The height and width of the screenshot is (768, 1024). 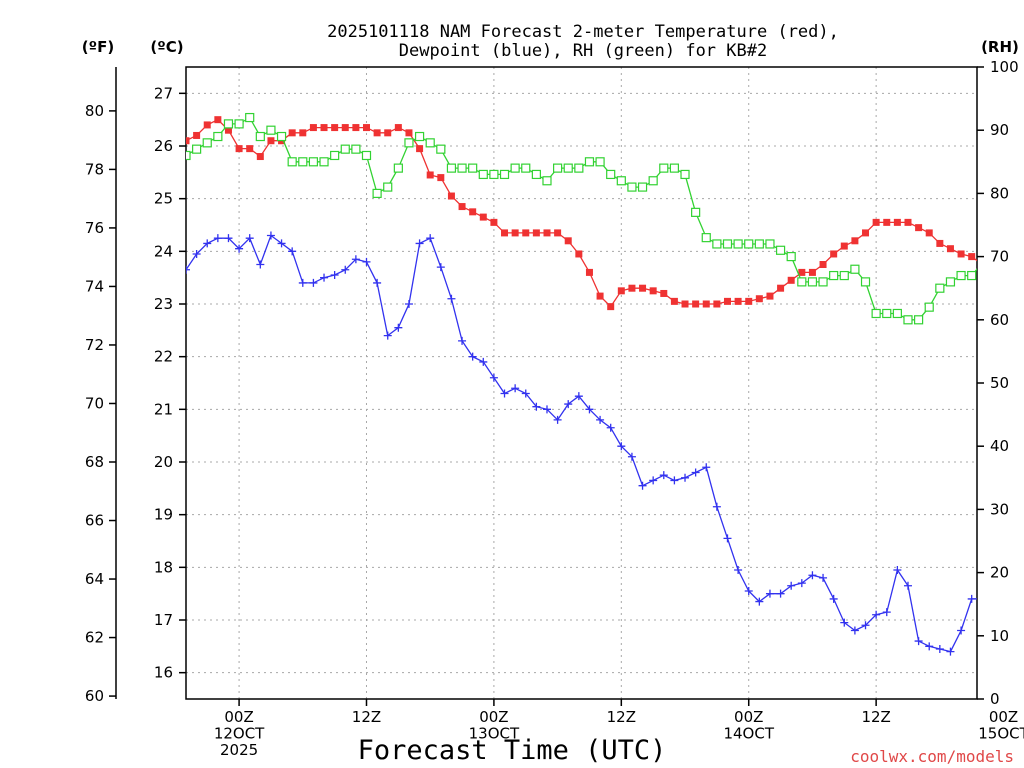 What do you see at coordinates (163, 304) in the screenshot?
I see `celsius-tick-label: 23` at bounding box center [163, 304].